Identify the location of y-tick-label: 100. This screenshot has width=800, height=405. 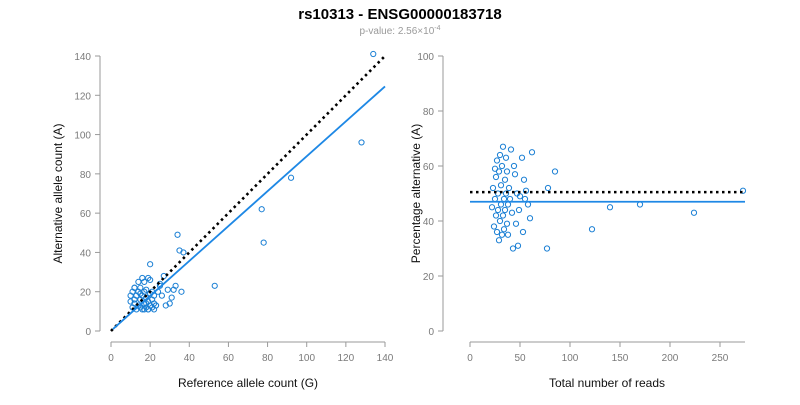
(425, 57).